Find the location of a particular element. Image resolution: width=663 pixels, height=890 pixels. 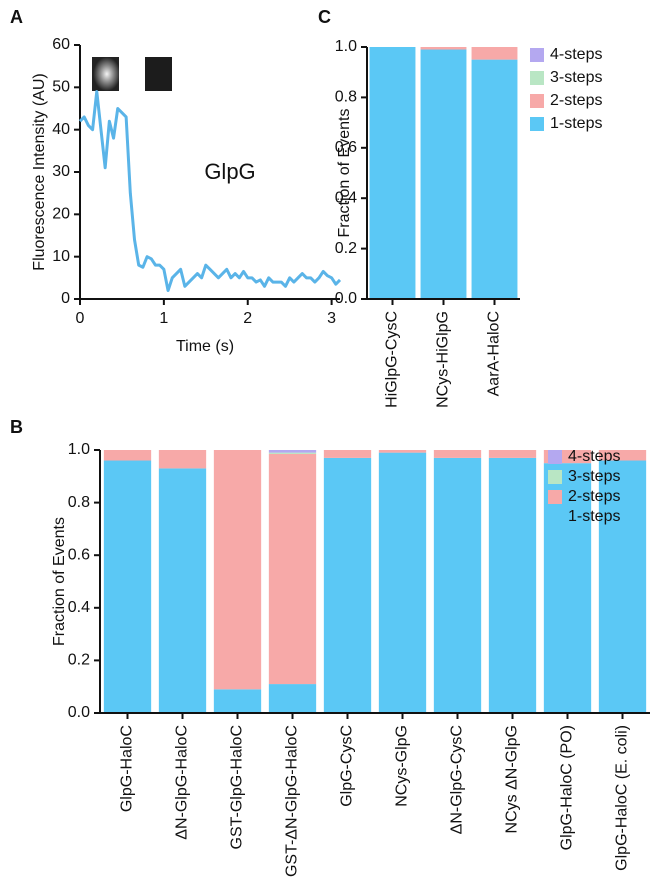

panel-label: C is located at coordinates (324, 17).